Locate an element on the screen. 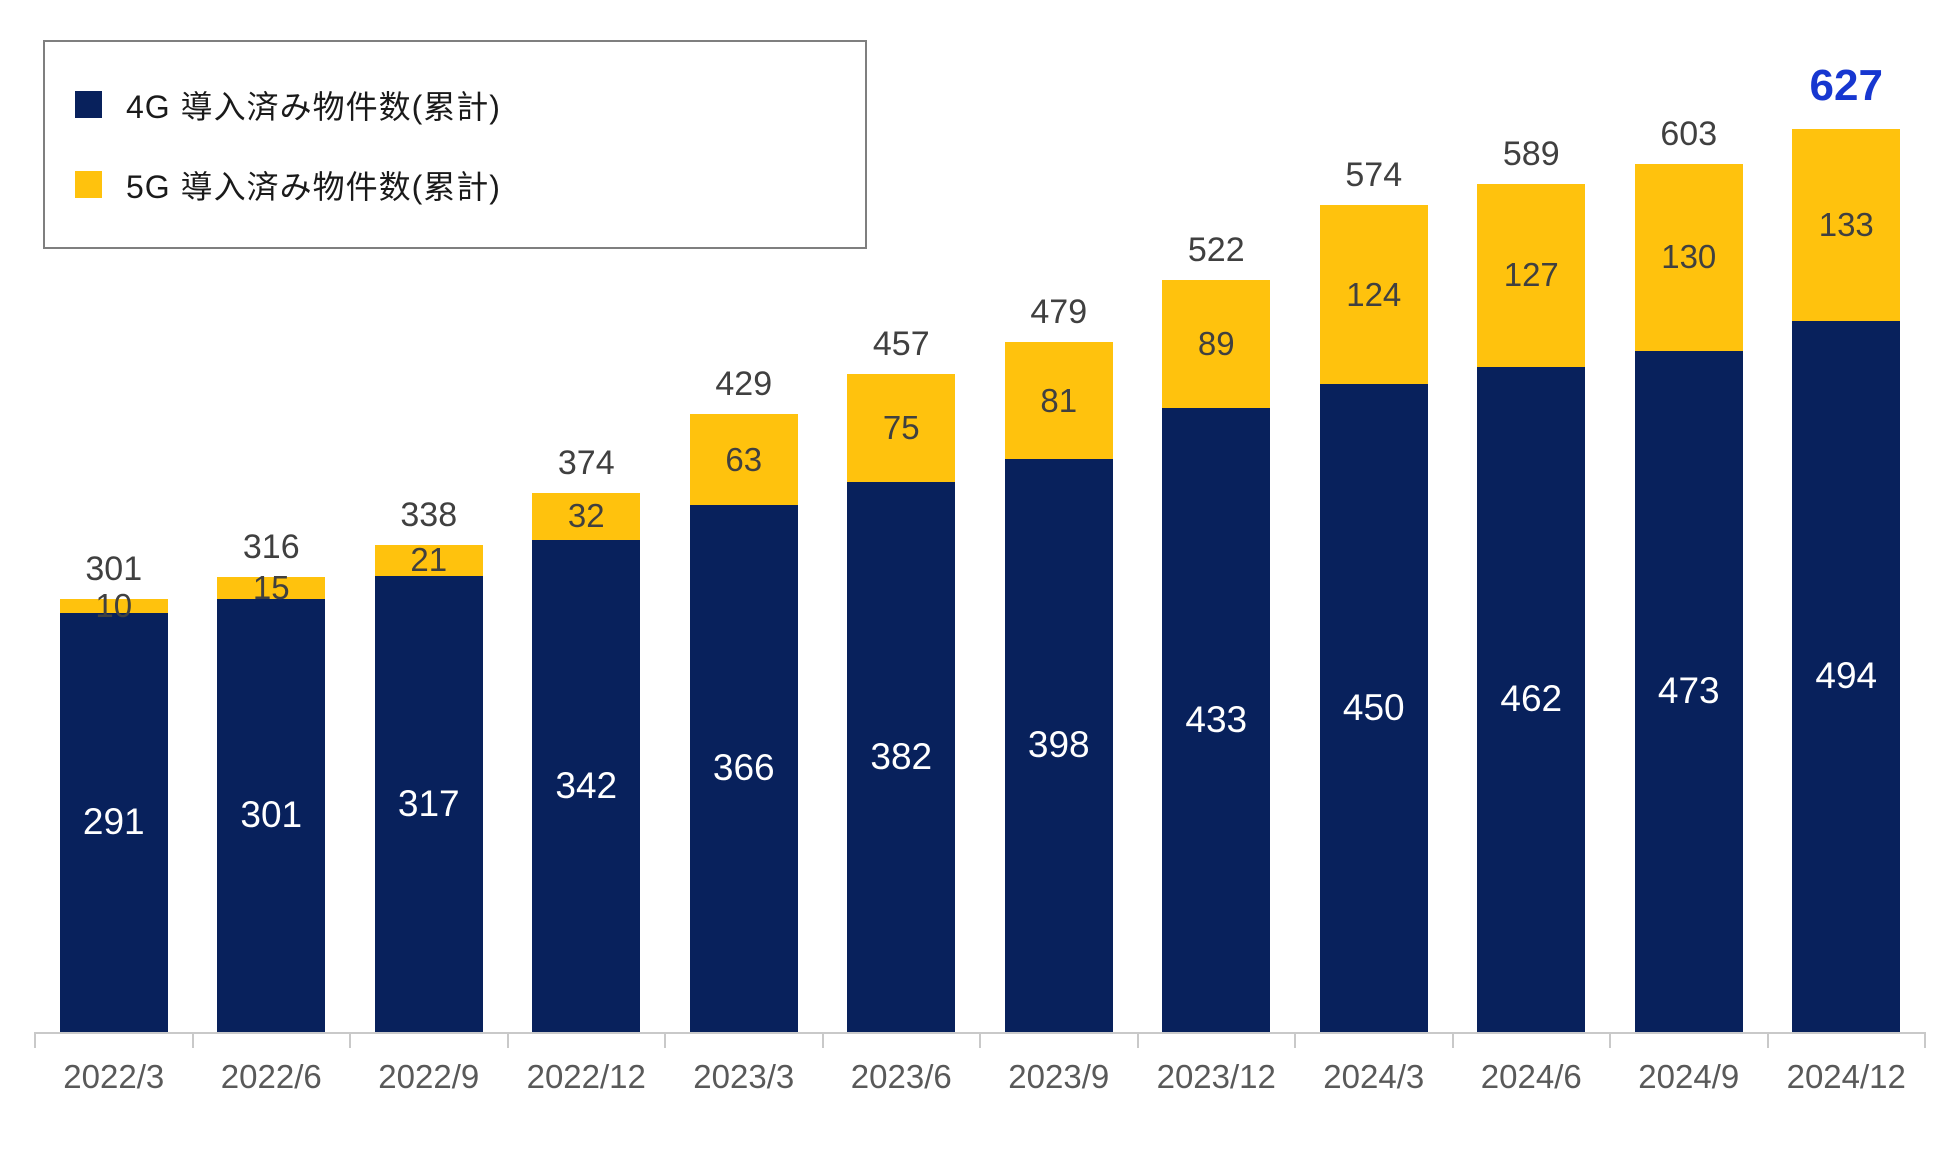 This screenshot has width=1950, height=1155. bar-segment-4g: 433 is located at coordinates (1216, 720).